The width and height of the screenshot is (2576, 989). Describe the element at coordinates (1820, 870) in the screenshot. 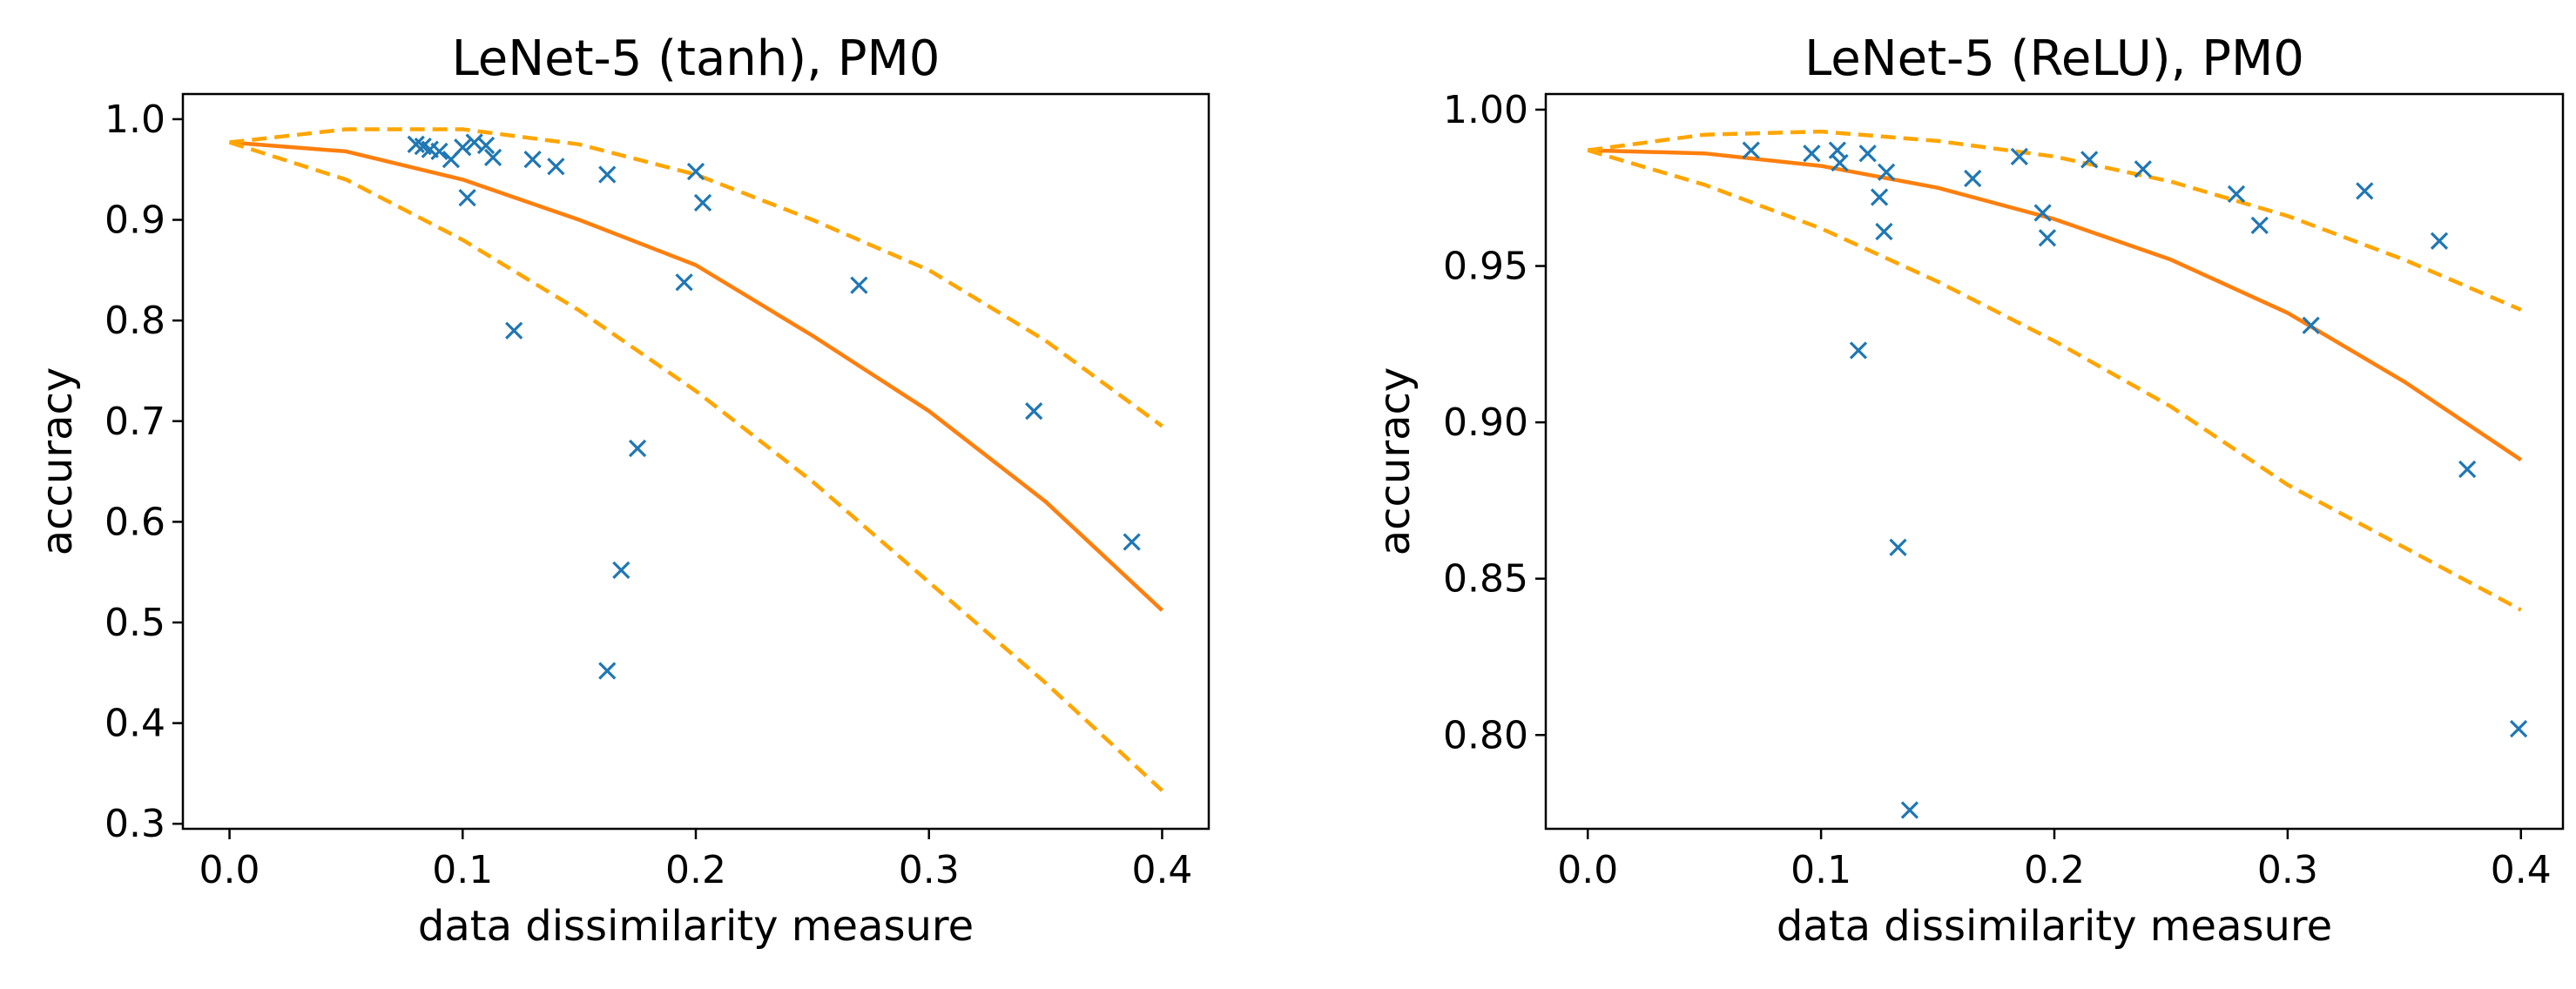

I see `x-tick-label-relu: 0.1` at that location.